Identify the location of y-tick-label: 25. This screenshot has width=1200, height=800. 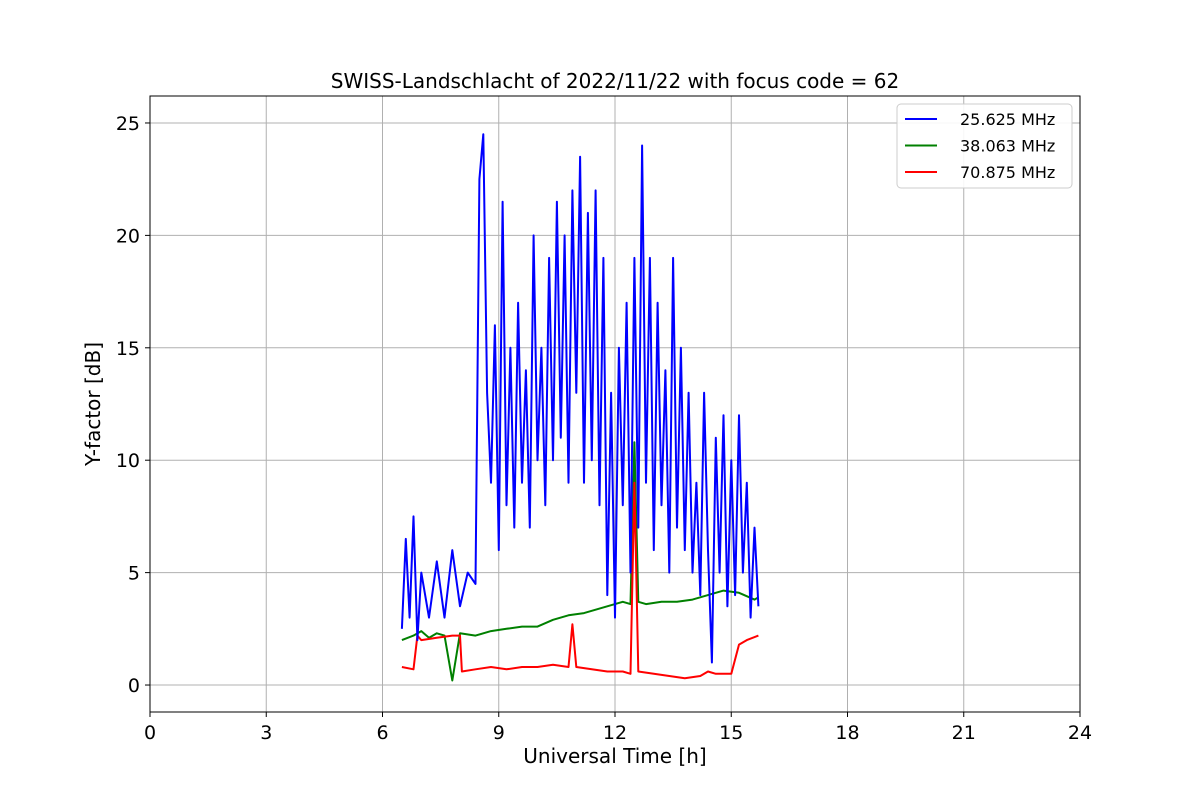
(128, 124).